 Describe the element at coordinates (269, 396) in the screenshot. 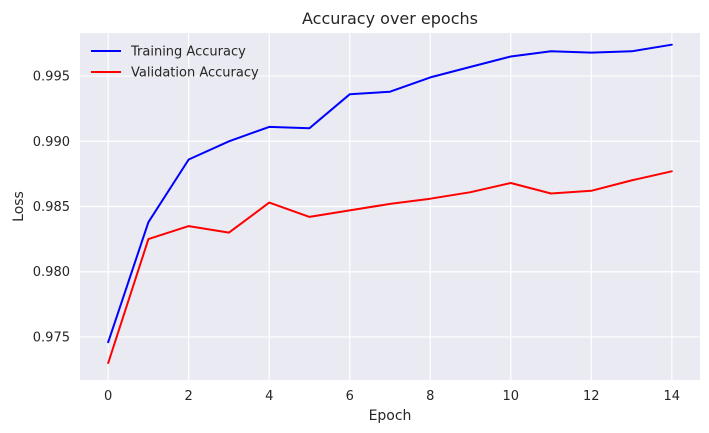

I see `x-tick-label: 4` at that location.